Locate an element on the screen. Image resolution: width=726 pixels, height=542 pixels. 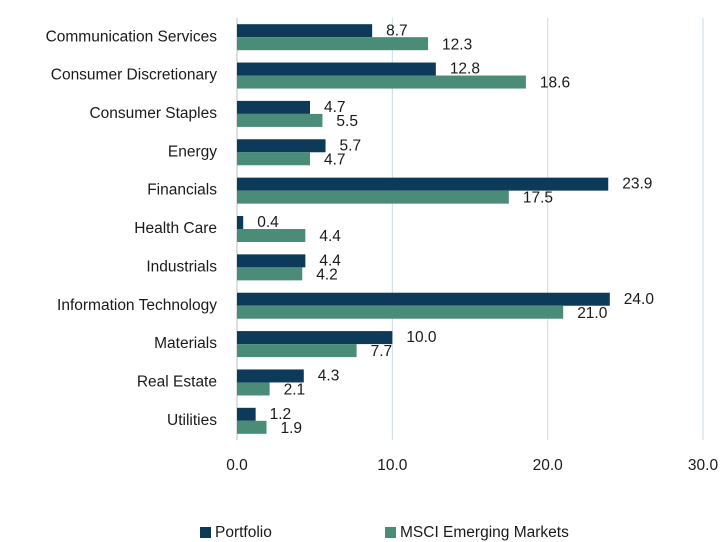
legend-label: MSCI Emerging Markets is located at coordinates (484, 532).